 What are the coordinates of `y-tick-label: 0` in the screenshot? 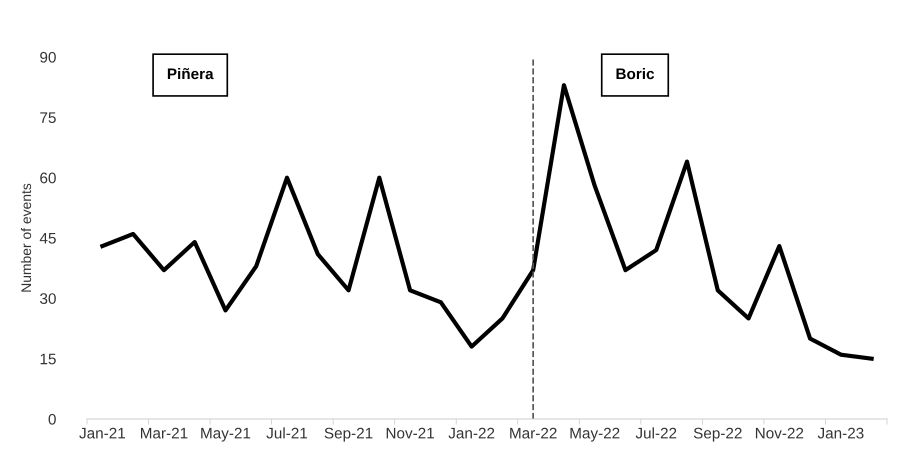 It's located at (52, 419).